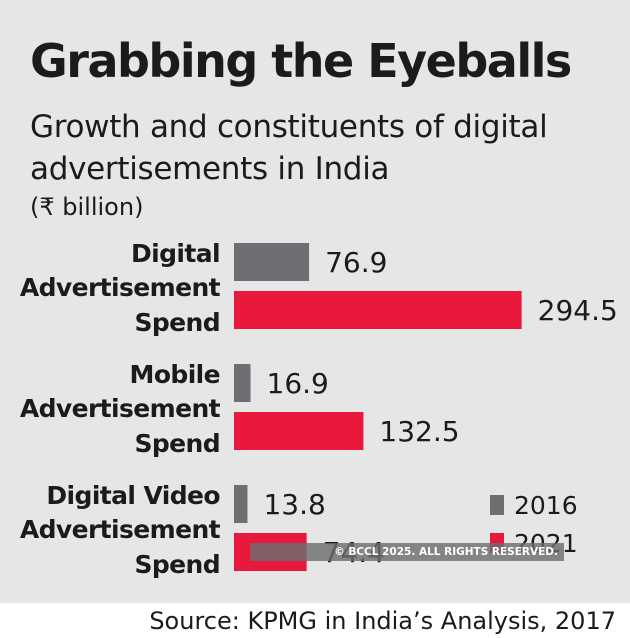 This screenshot has width=630, height=638. Describe the element at coordinates (419, 431) in the screenshot. I see `data-label: 132.5` at that location.